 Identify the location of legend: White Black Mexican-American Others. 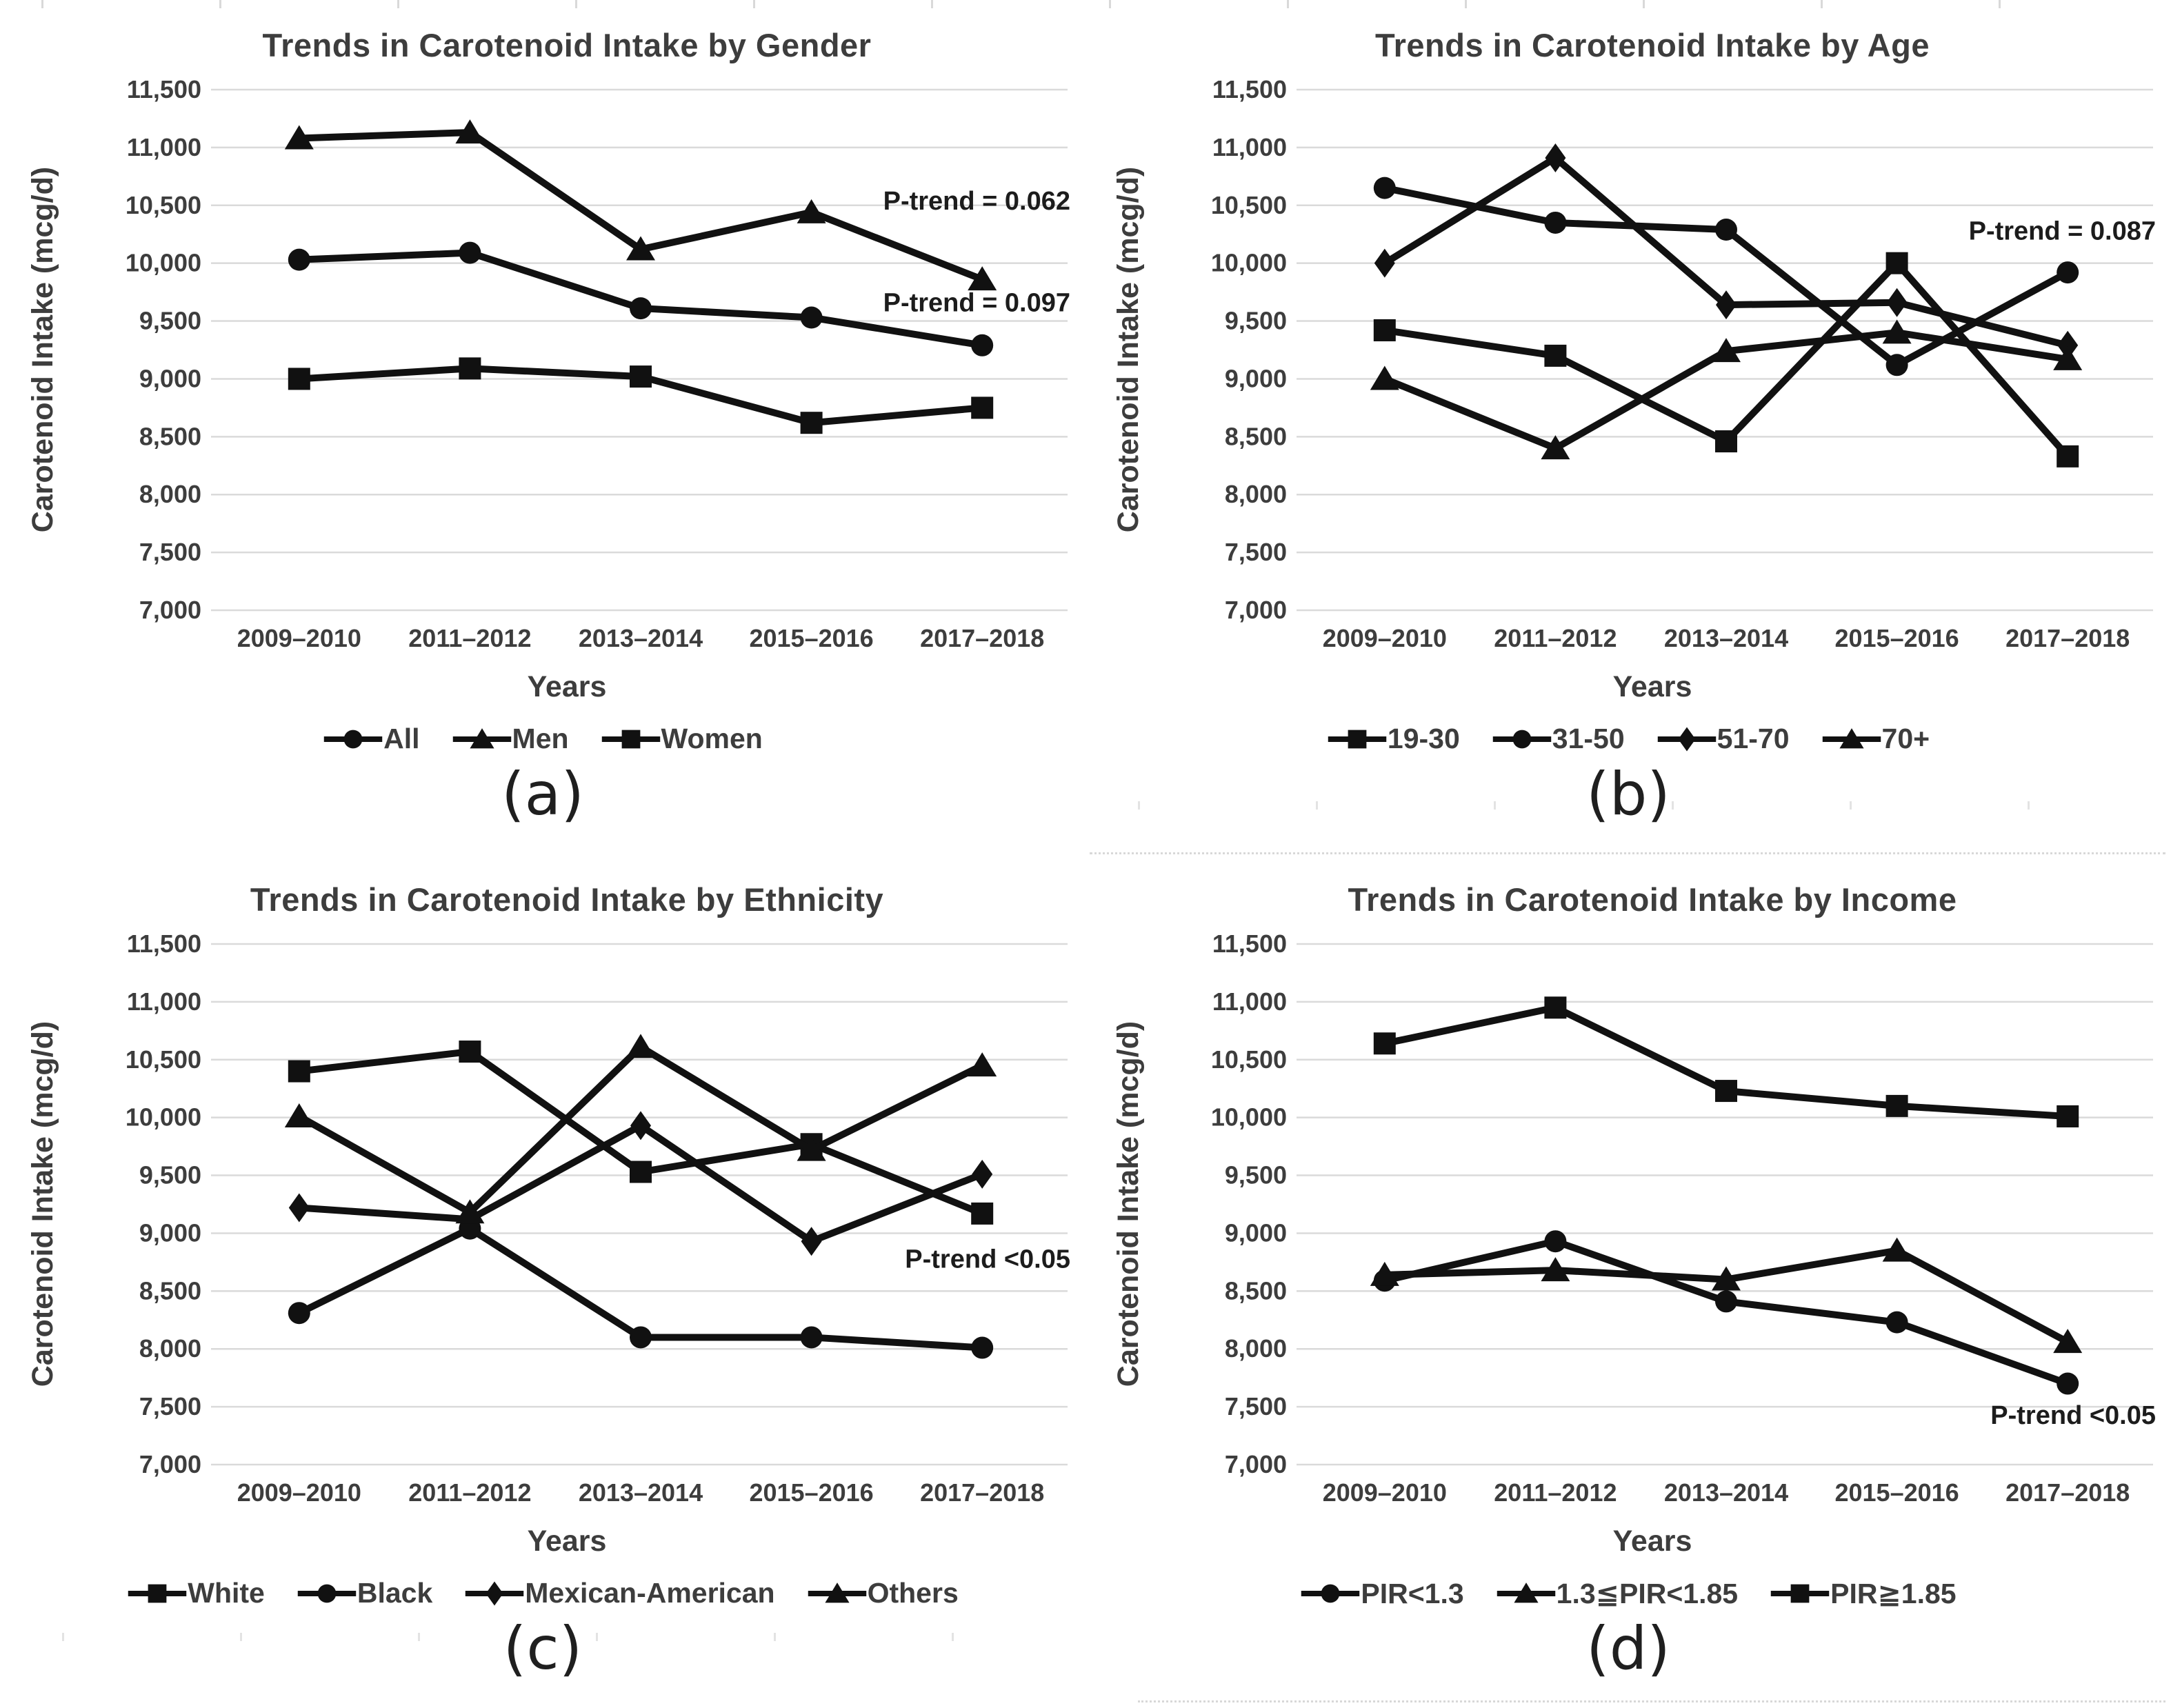
(543, 1593).